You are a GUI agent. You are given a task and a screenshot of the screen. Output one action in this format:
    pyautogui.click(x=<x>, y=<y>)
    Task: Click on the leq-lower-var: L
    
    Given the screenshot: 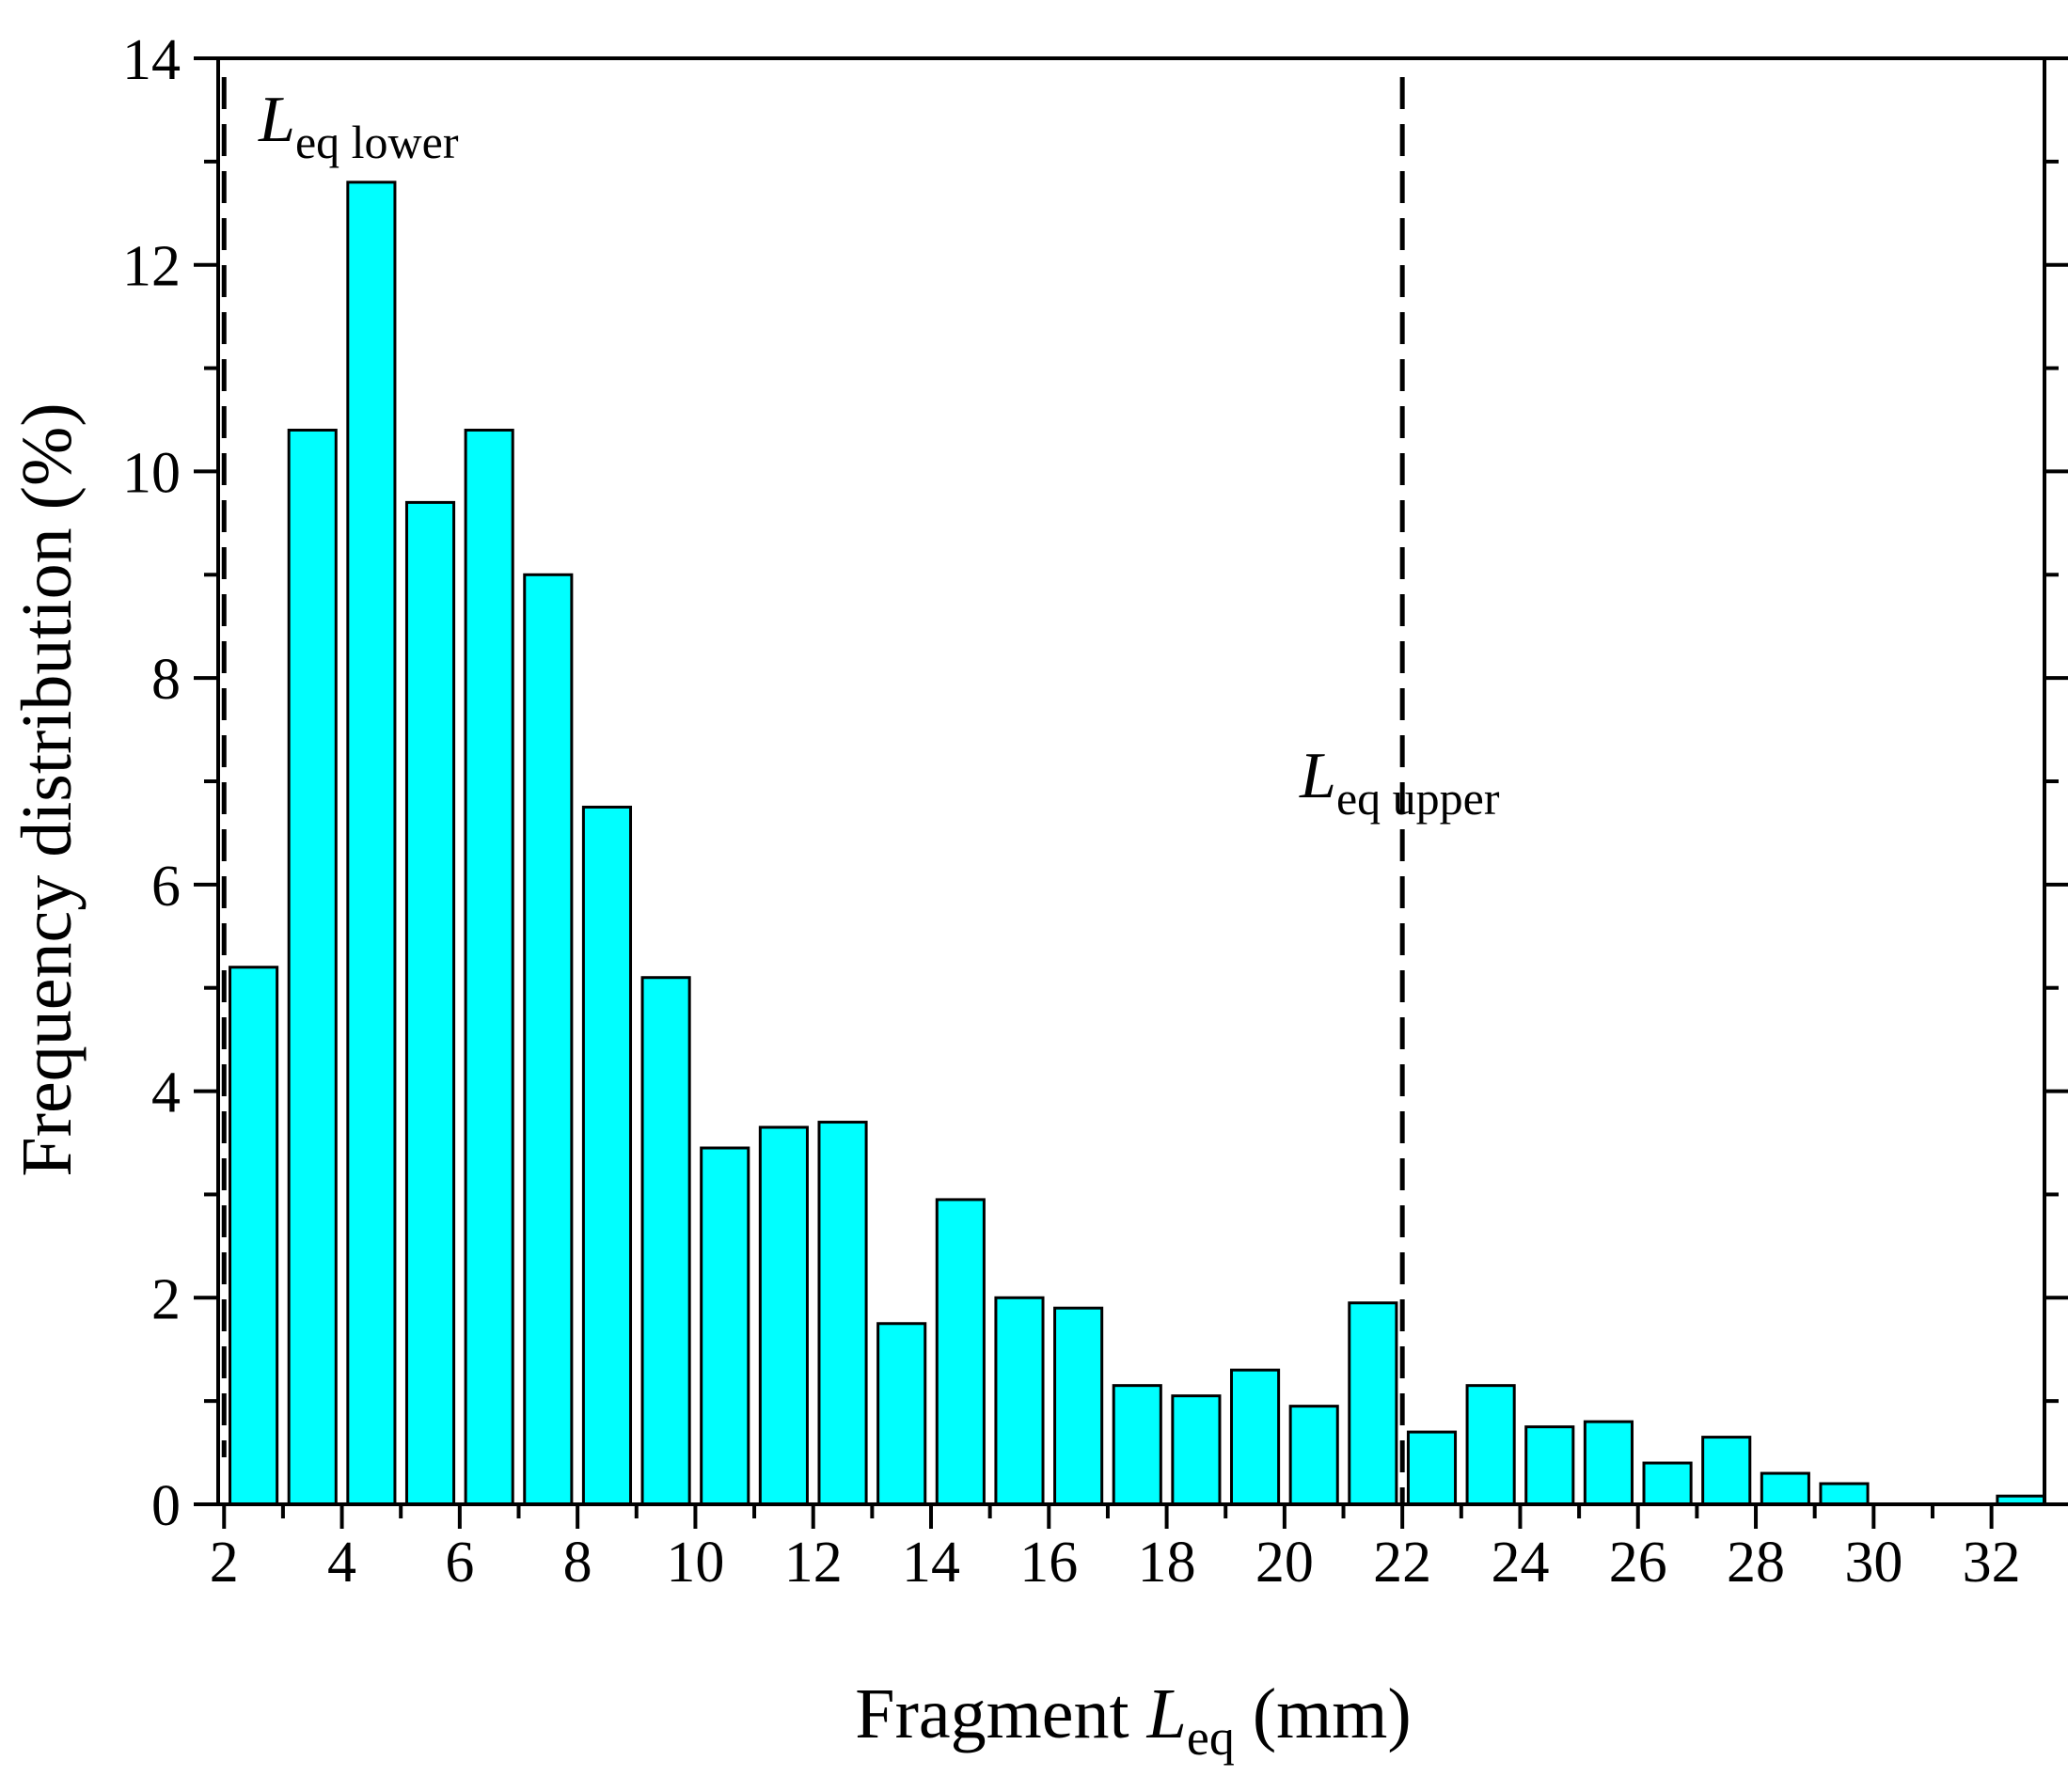 What is the action you would take?
    pyautogui.click(x=277, y=120)
    